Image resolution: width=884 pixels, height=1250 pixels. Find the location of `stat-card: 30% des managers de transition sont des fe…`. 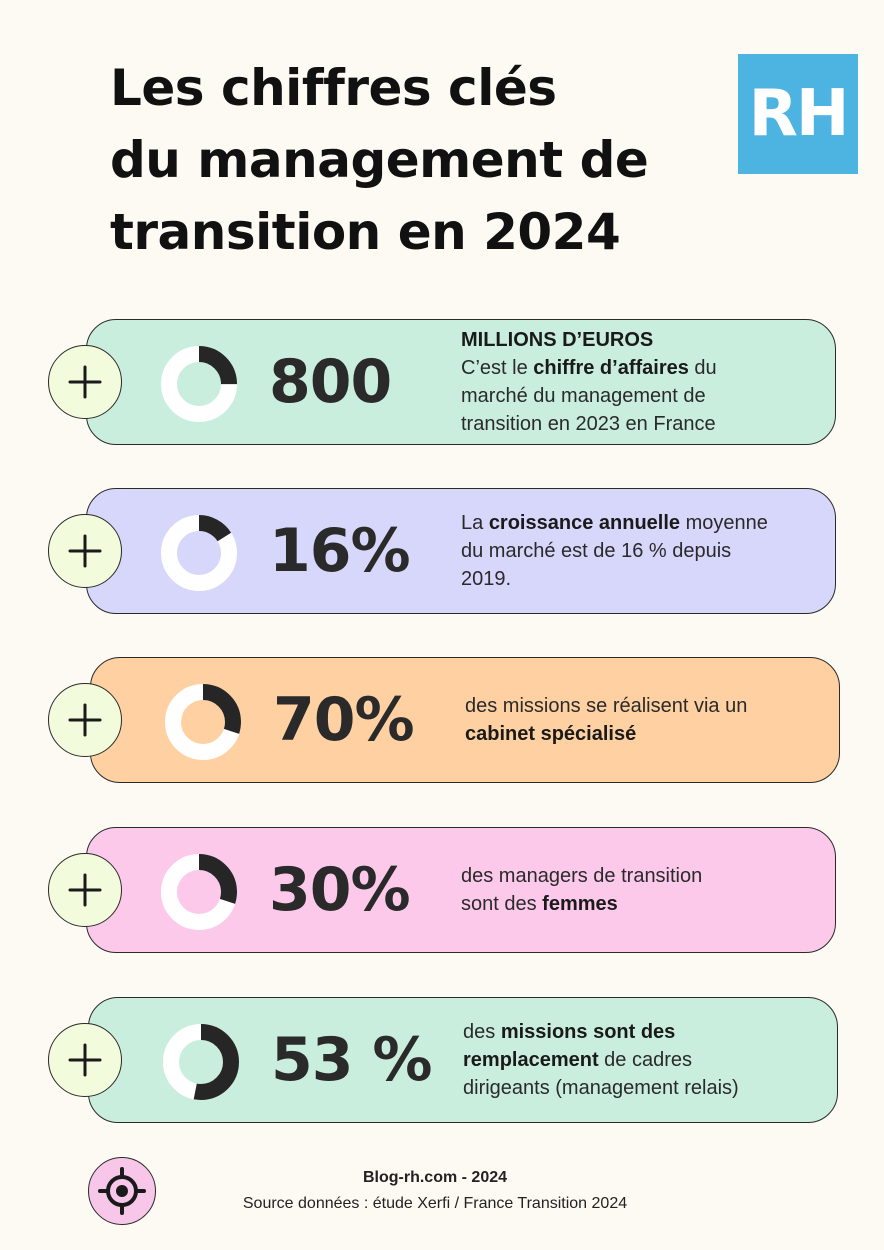

stat-card: 30% des managers de transition sont des fe… is located at coordinates (461, 890).